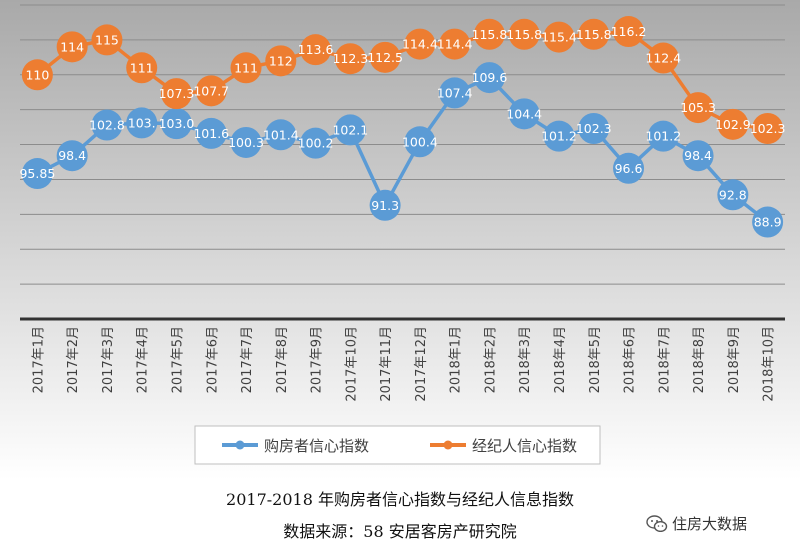  Describe the element at coordinates (490, 359) in the screenshot. I see `x-tick-label: 2018年2月` at that location.